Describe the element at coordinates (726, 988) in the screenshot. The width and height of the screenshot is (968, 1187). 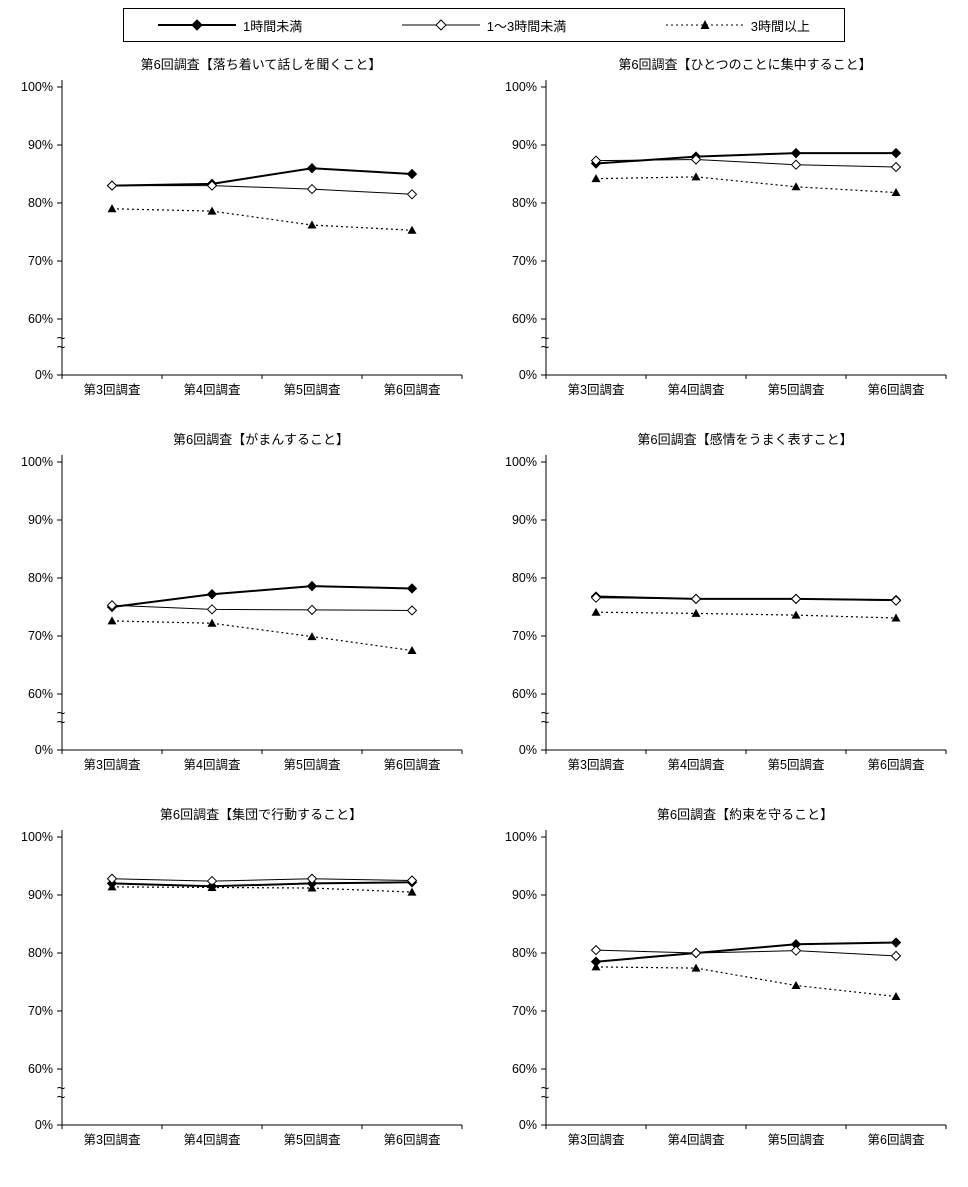
I see `line-chart-promises: 100% 90% 80% 70% 60% 0% ~~ 第3回調査 第4回調査 第5回調査 第6回調査` at that location.